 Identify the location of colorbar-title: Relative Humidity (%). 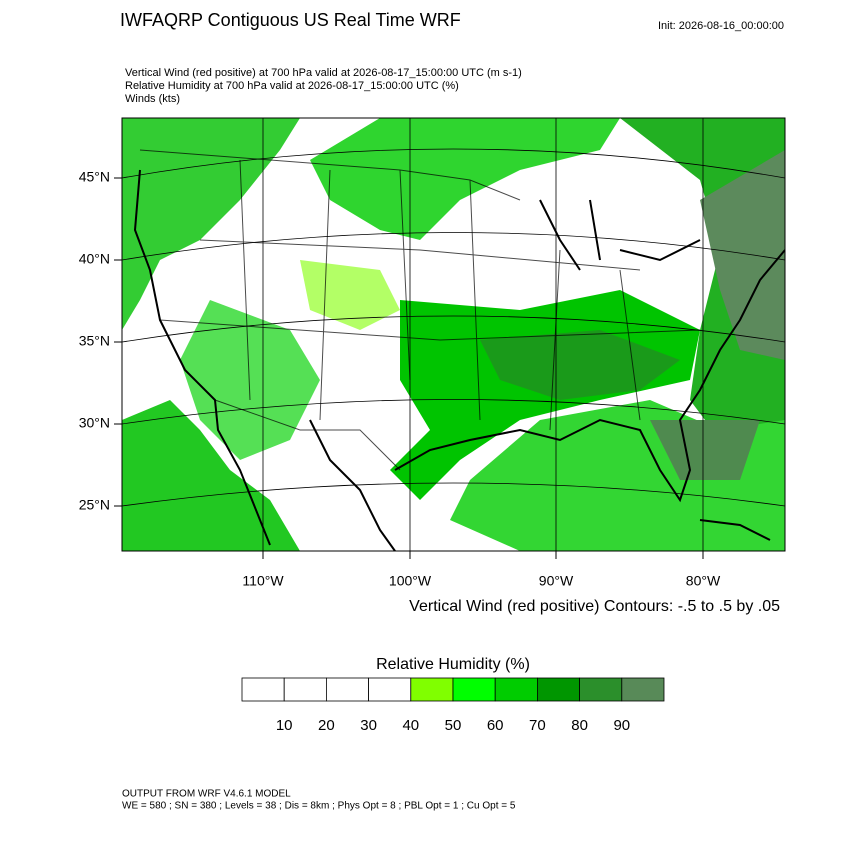
(453, 664).